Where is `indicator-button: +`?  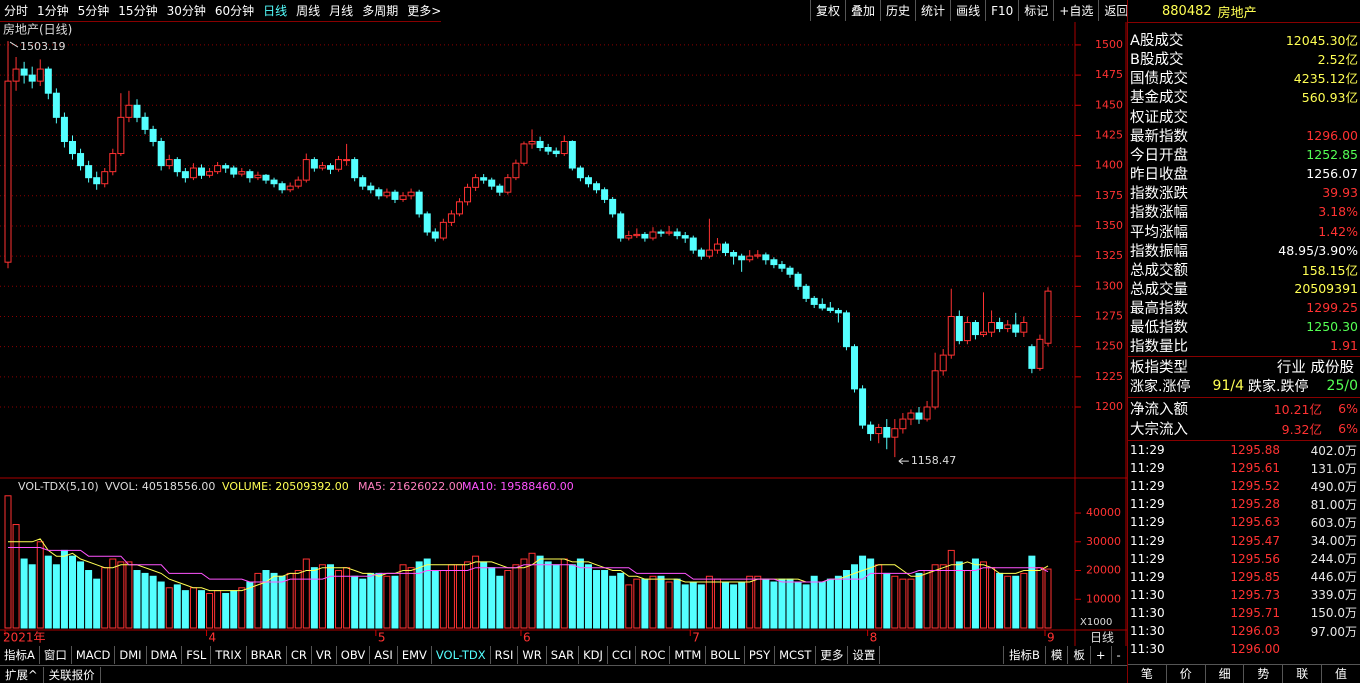 indicator-button: + is located at coordinates (1100, 655).